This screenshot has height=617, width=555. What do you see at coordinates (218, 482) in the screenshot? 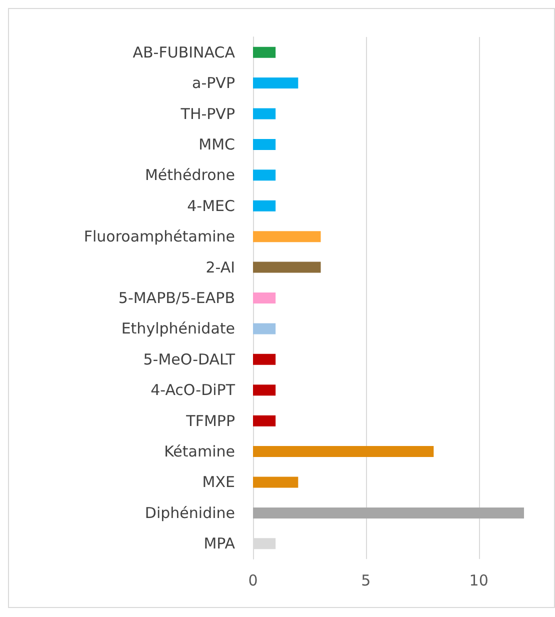
I see `y-tick-label: MXE` at bounding box center [218, 482].